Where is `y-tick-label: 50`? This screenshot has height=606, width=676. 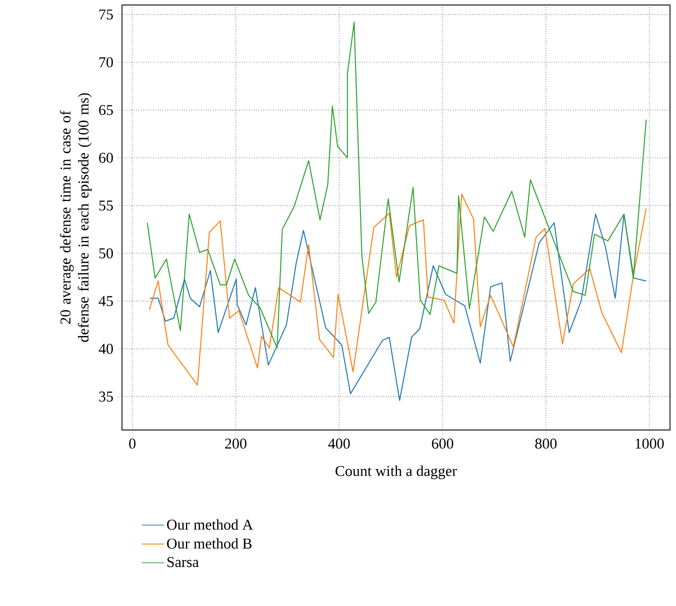 y-tick-label: 50 is located at coordinates (106, 253).